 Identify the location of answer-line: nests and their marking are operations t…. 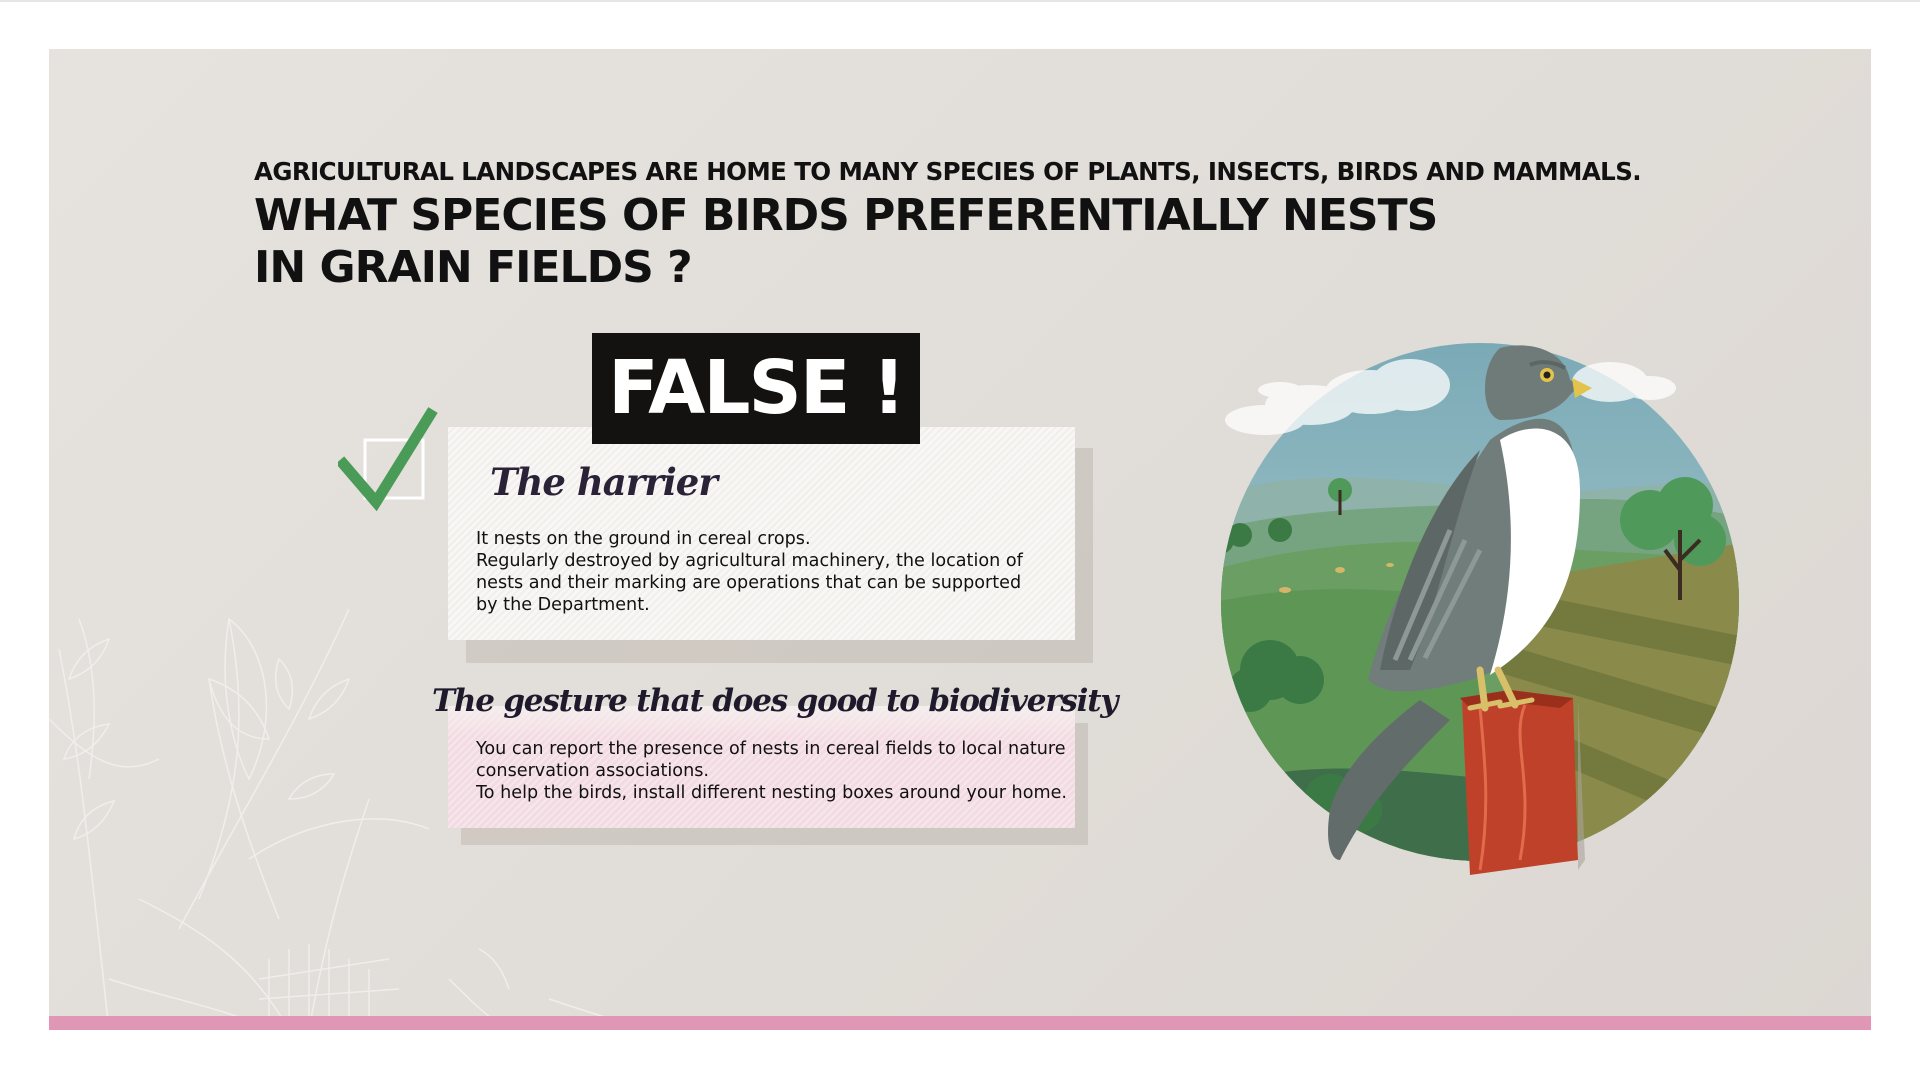
(749, 583).